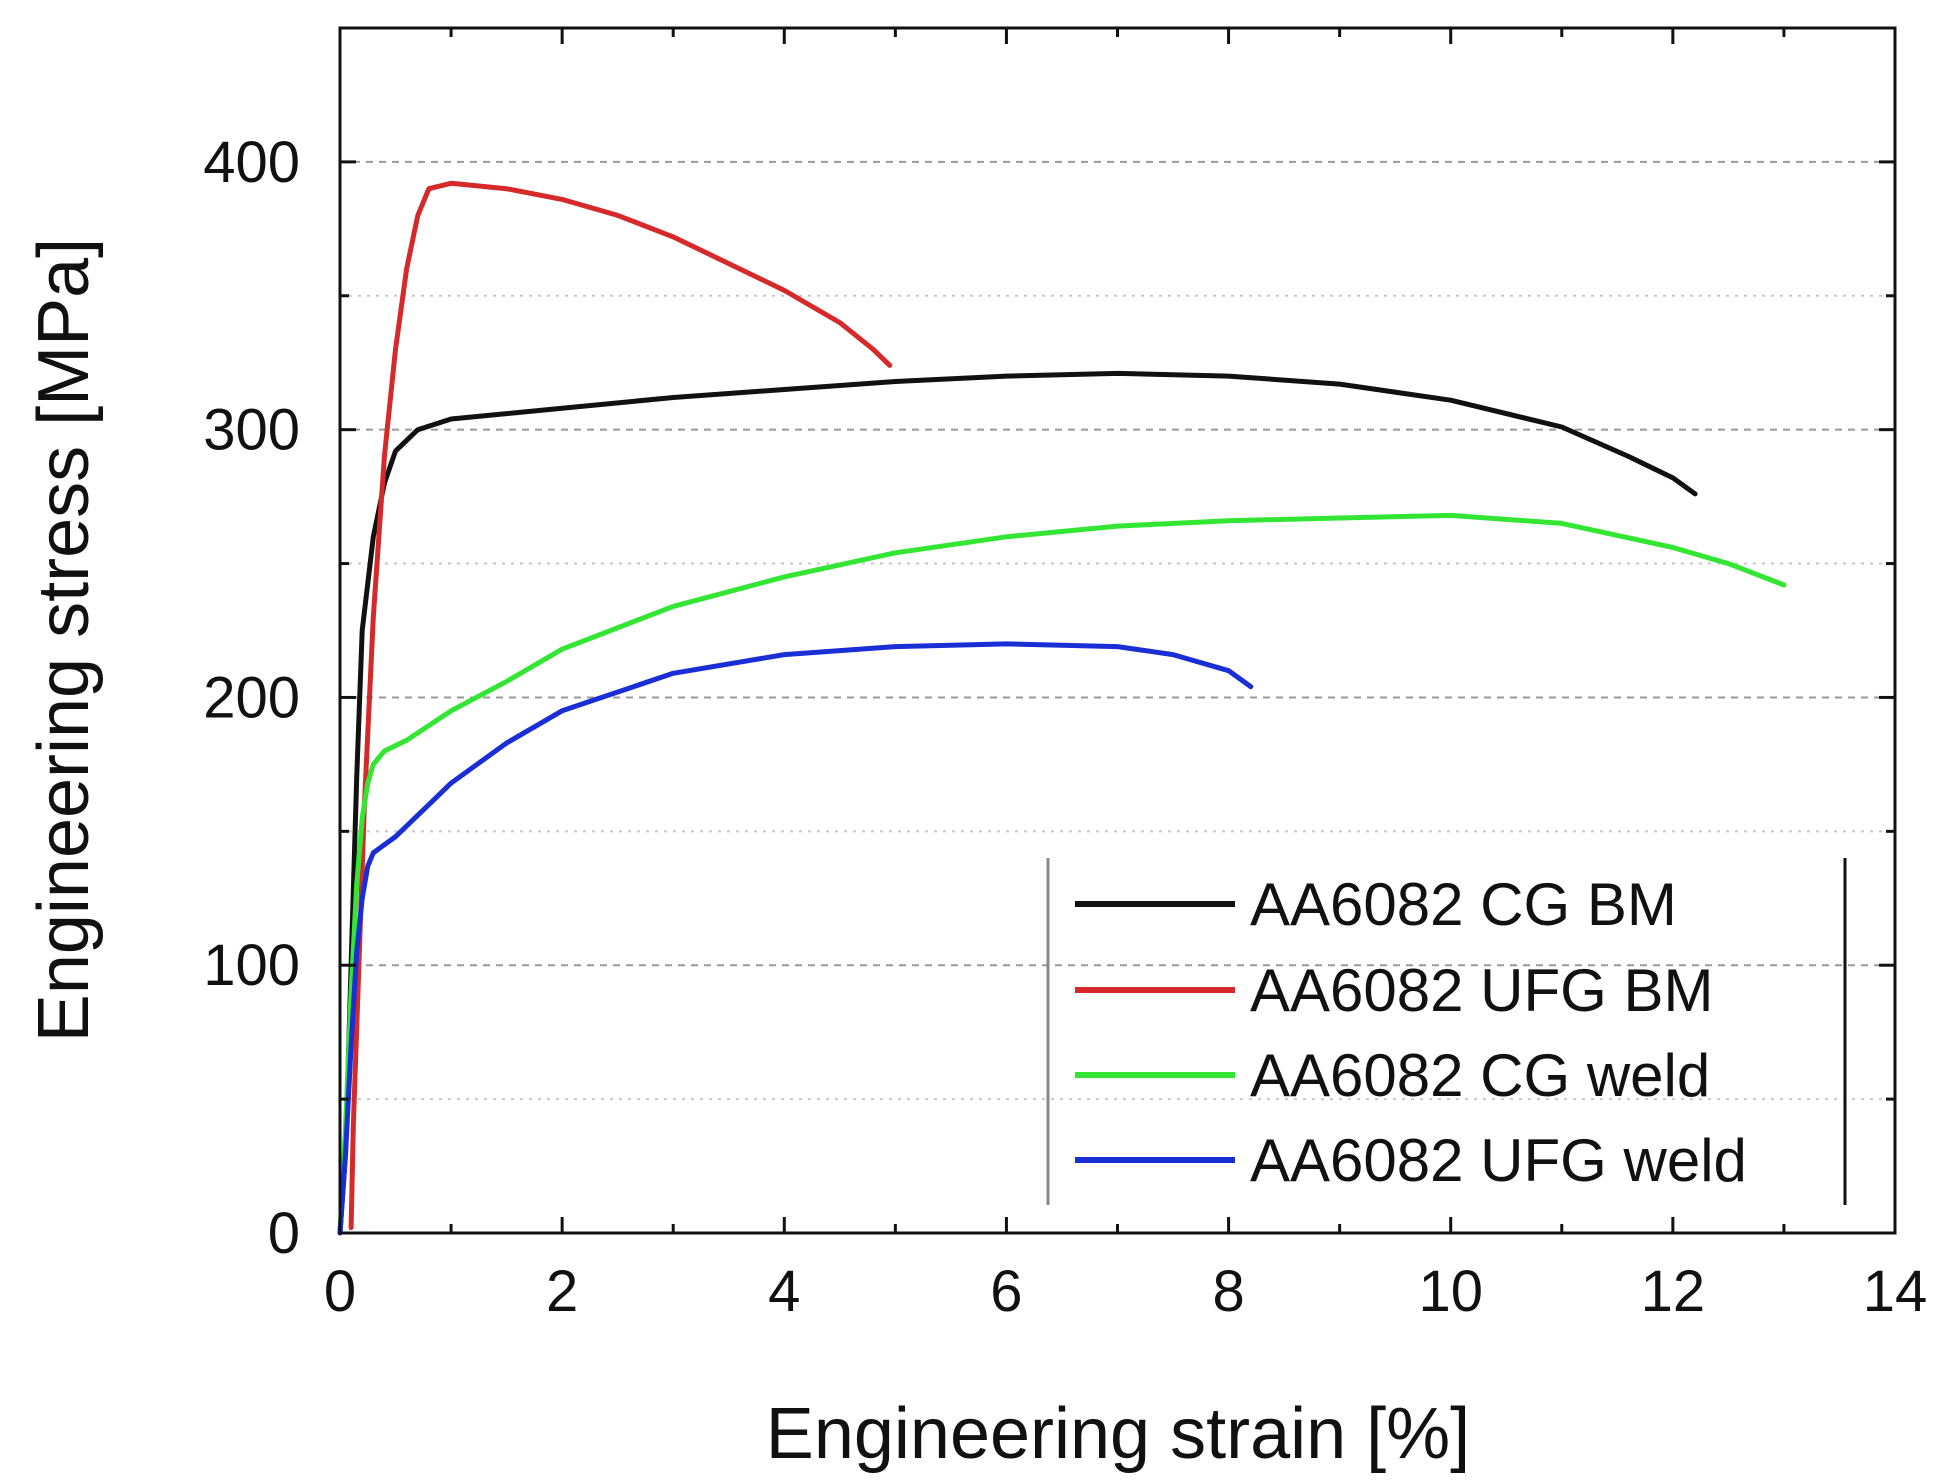  What do you see at coordinates (1118, 1434) in the screenshot?
I see `x-axis-title: Engineering strain [%]` at bounding box center [1118, 1434].